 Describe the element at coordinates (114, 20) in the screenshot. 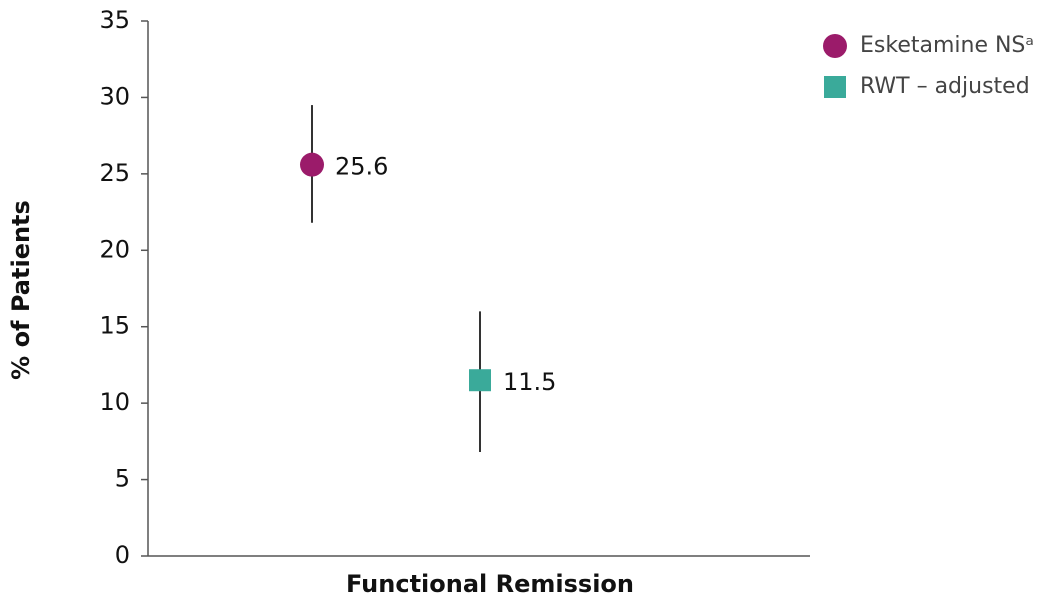

I see `y-tick-label: 35` at that location.